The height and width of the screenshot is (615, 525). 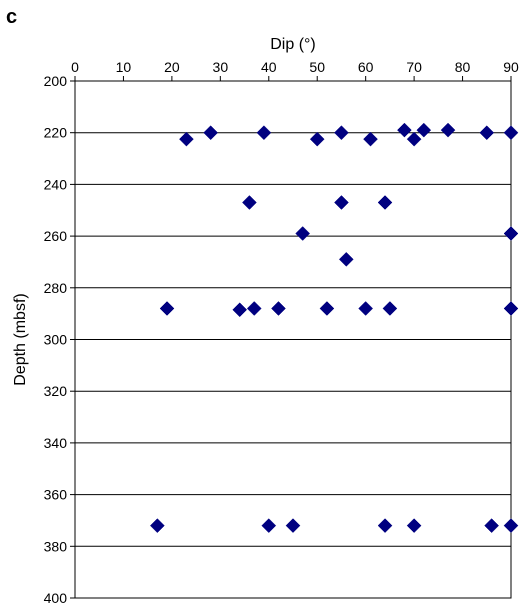 I want to click on y-tick-label-380: 380, so click(x=56, y=546).